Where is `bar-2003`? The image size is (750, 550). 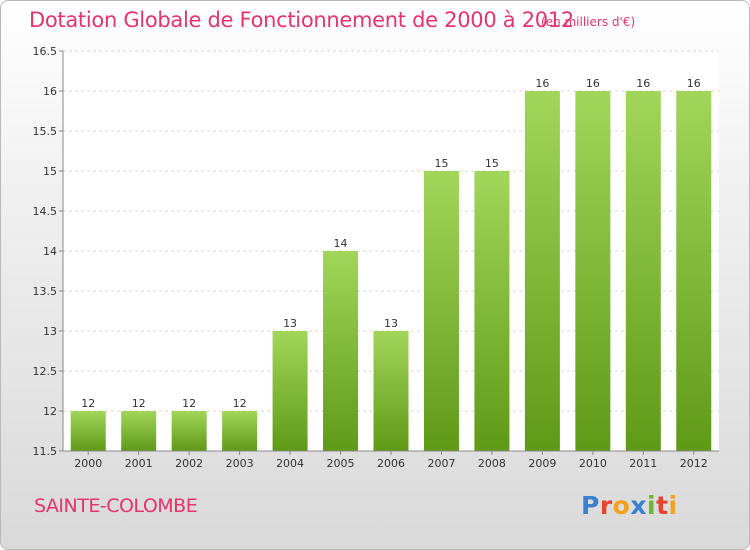
bar-2003 is located at coordinates (240, 431).